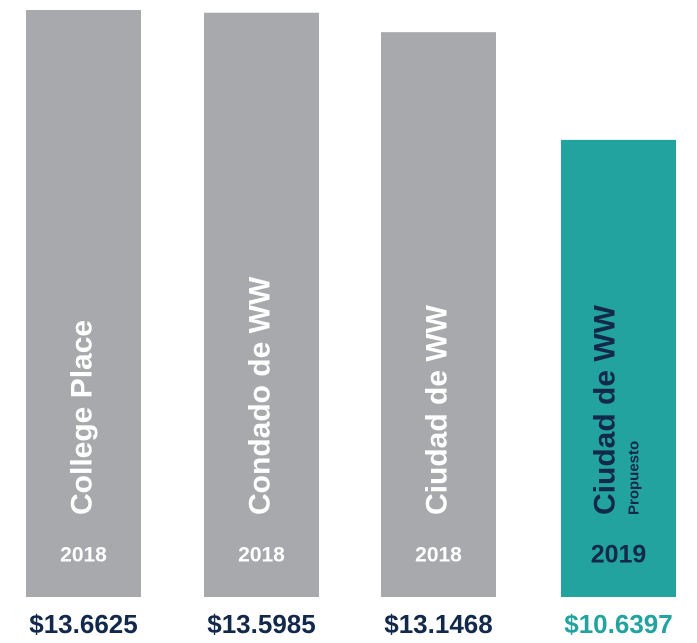 The image size is (697, 643). Describe the element at coordinates (438, 624) in the screenshot. I see `value-label: $13.1468` at that location.